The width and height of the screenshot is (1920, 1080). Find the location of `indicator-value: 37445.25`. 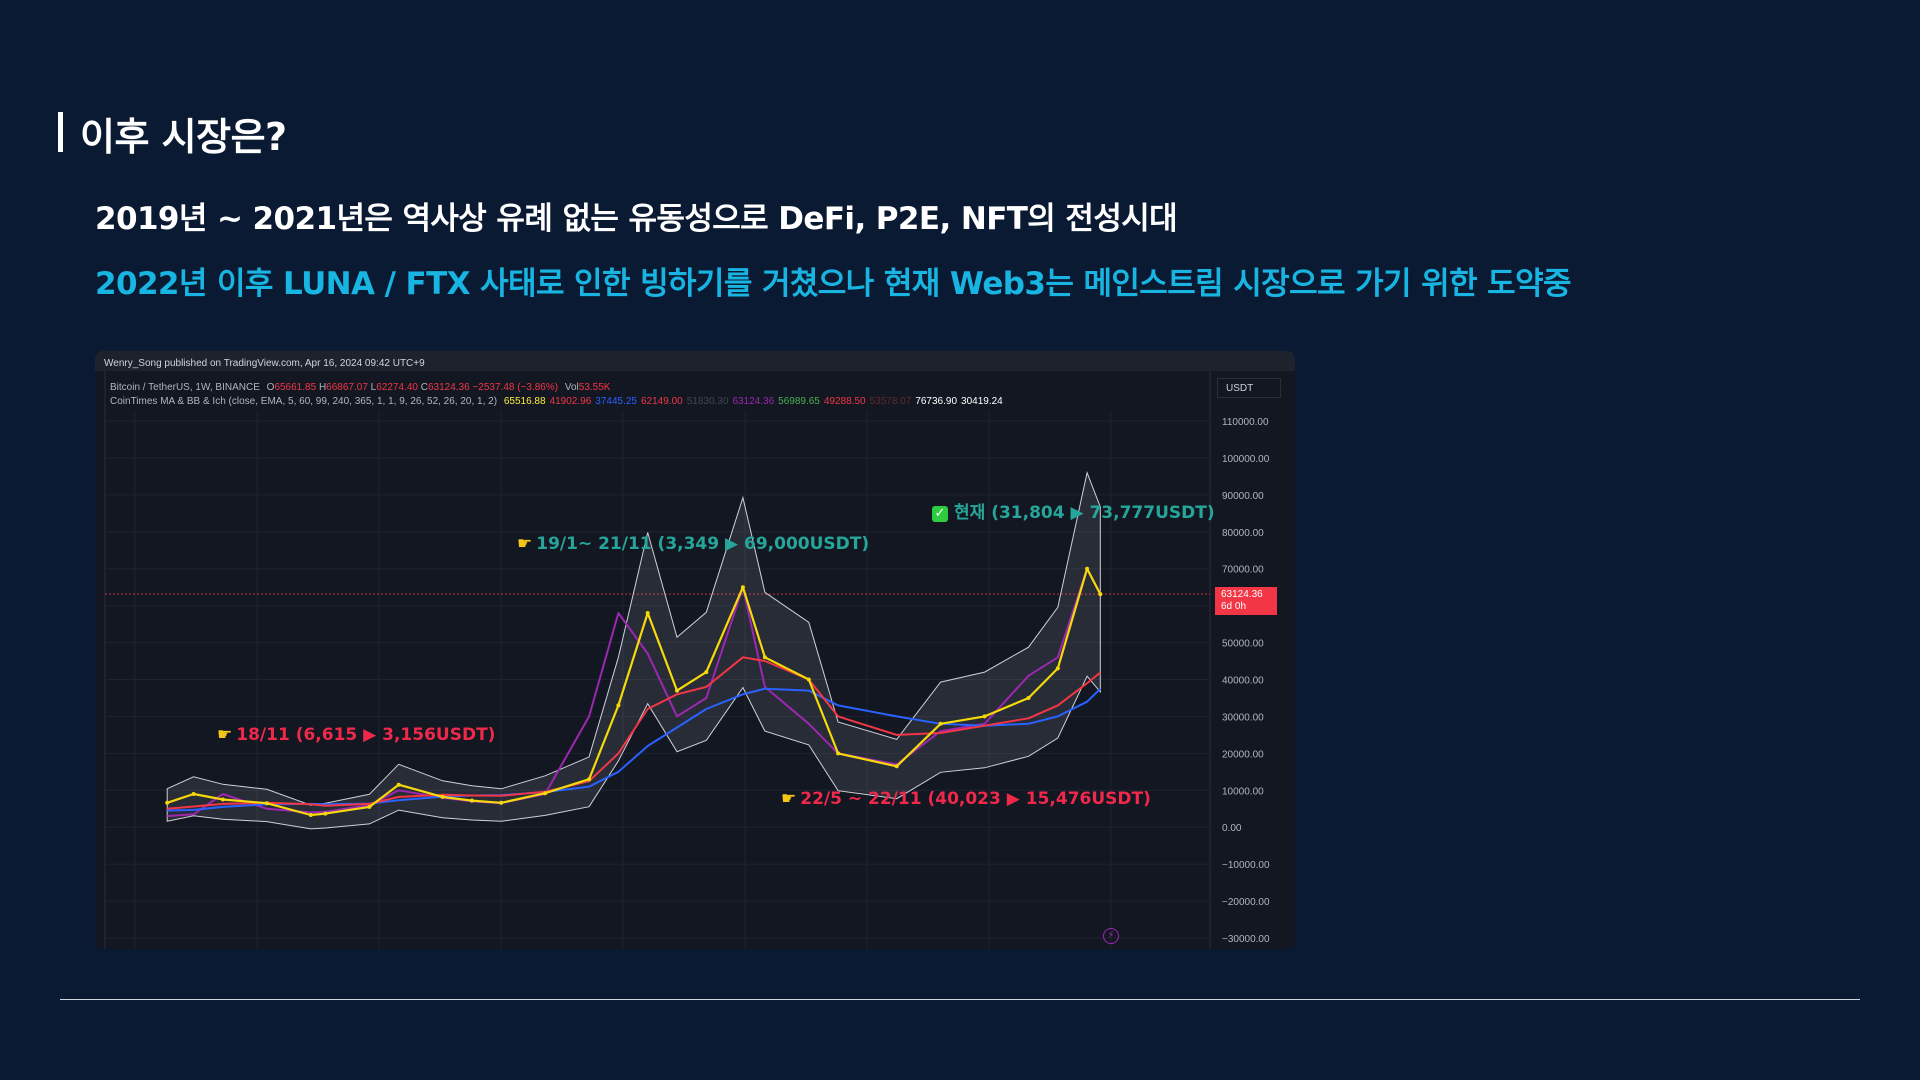

indicator-value: 37445.25 is located at coordinates (616, 401).